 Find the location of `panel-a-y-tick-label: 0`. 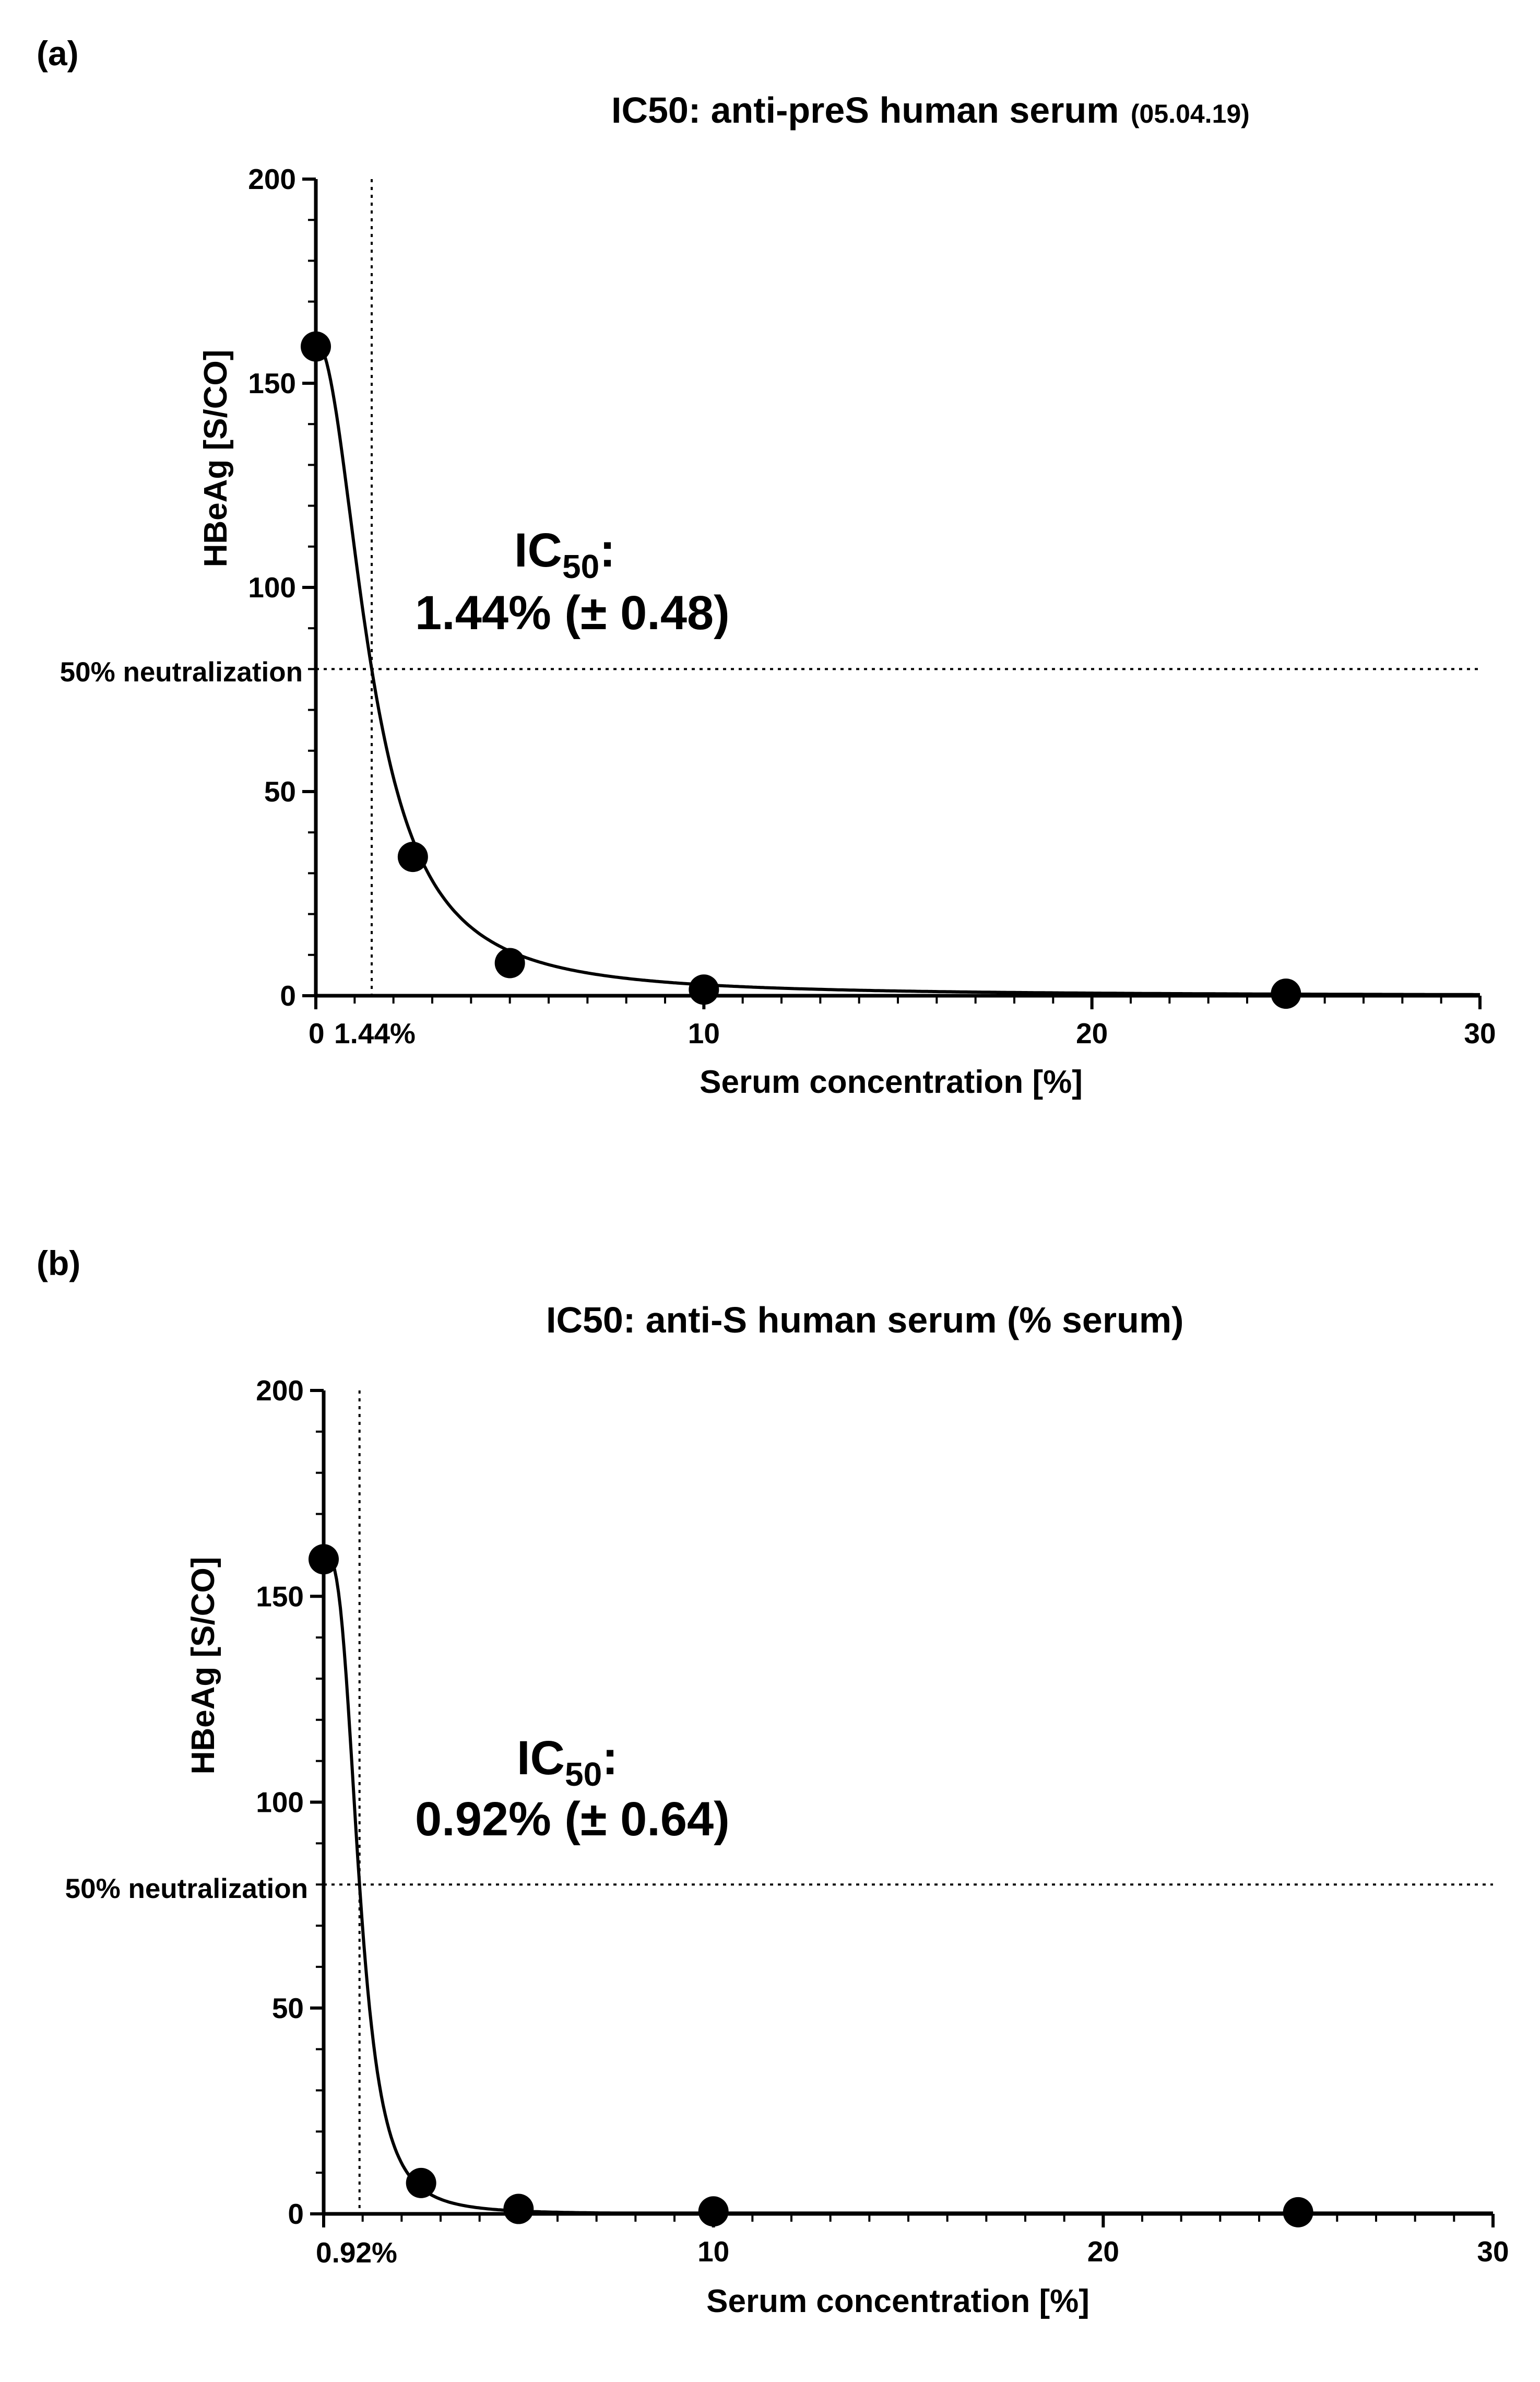

panel-a-y-tick-label: 0 is located at coordinates (288, 996).